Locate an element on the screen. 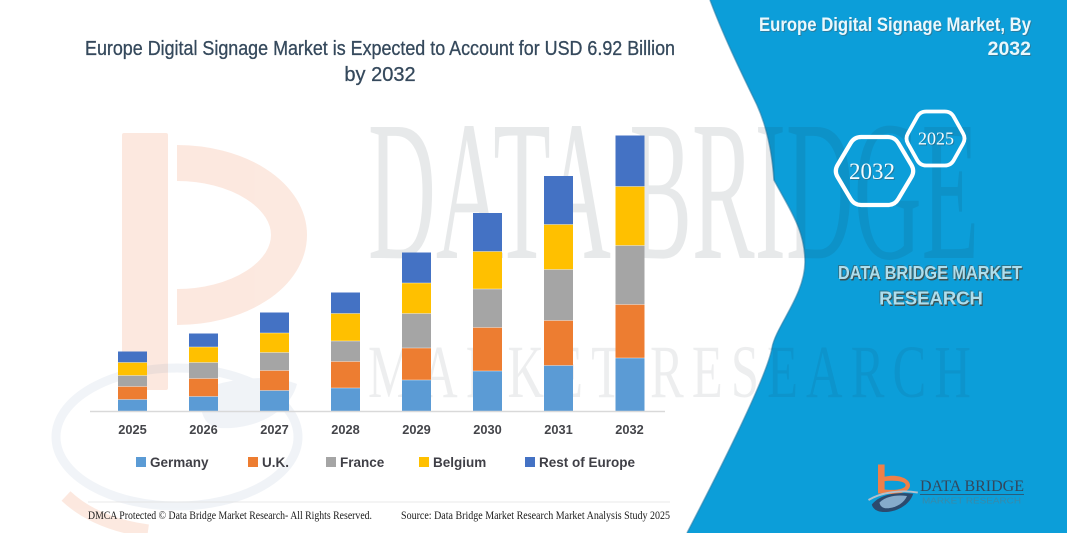 This screenshot has width=1067, height=533. svg-text: by 2032 is located at coordinates (379, 75).